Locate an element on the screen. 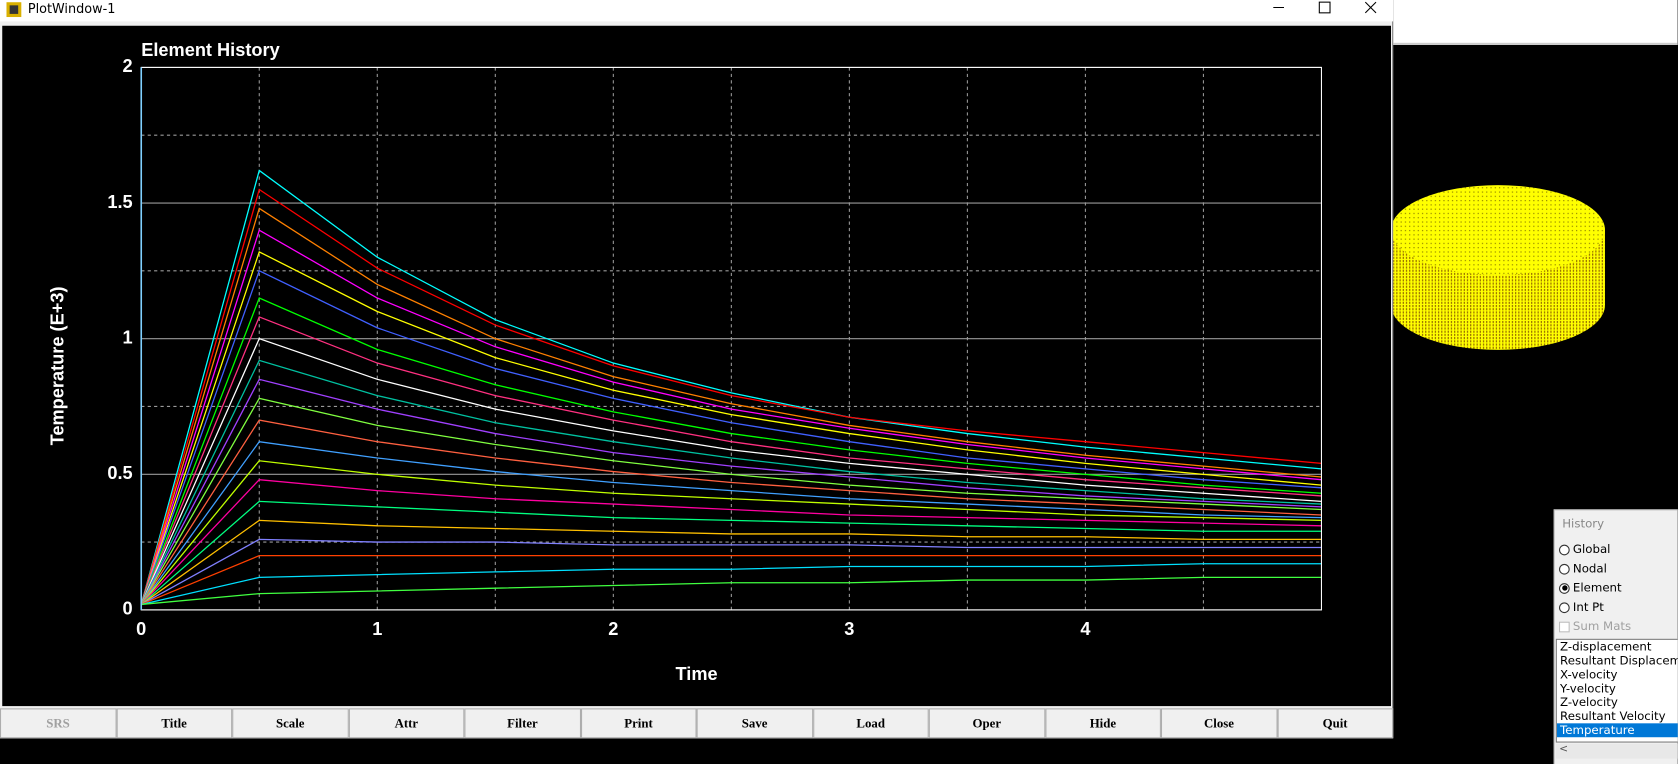  toolbar-button: Attr is located at coordinates (406, 723).